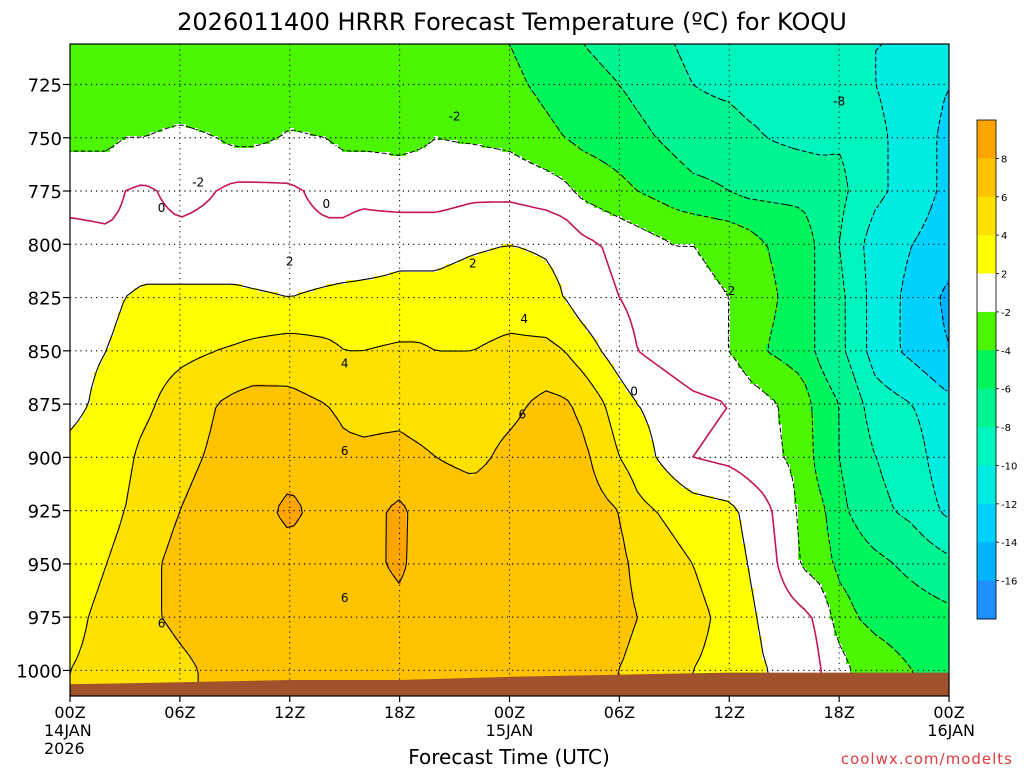 This screenshot has height=768, width=1024. What do you see at coordinates (342, 538) in the screenshot?
I see `contour-line` at bounding box center [342, 538].